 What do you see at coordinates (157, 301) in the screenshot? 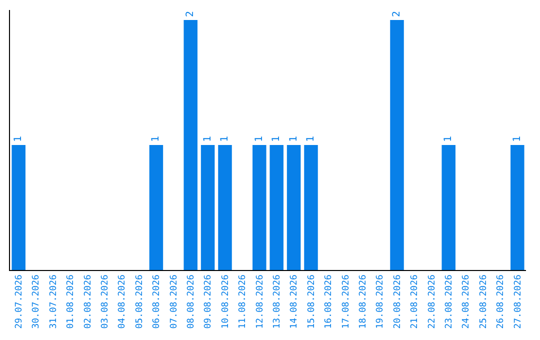
I see `x-tick-label: 06.08.2026` at bounding box center [157, 301].